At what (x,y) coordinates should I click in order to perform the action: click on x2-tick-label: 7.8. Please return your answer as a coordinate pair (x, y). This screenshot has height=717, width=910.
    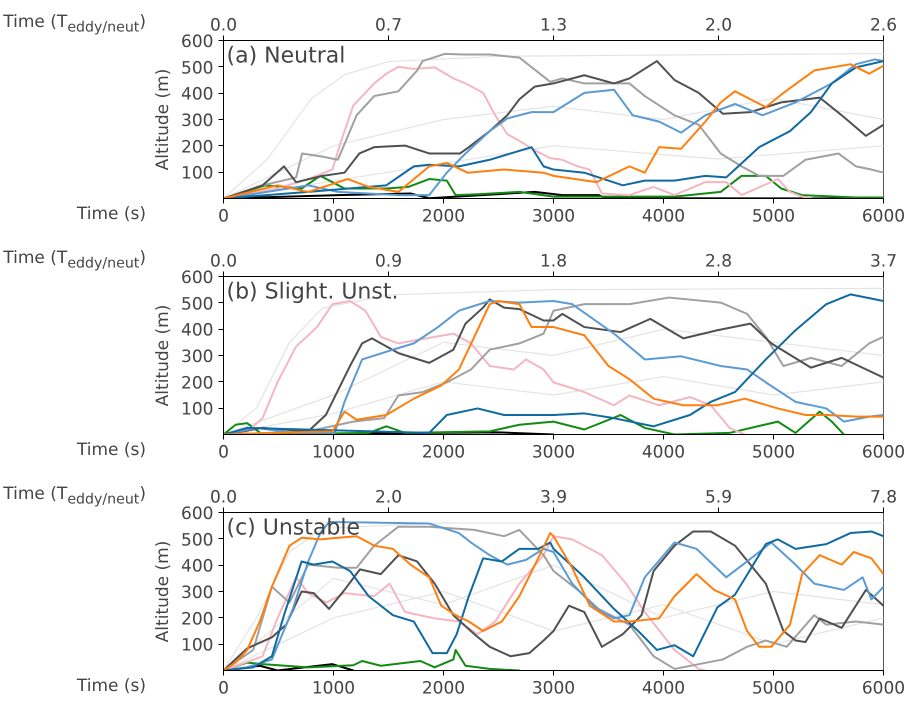
    Looking at the image, I should click on (884, 498).